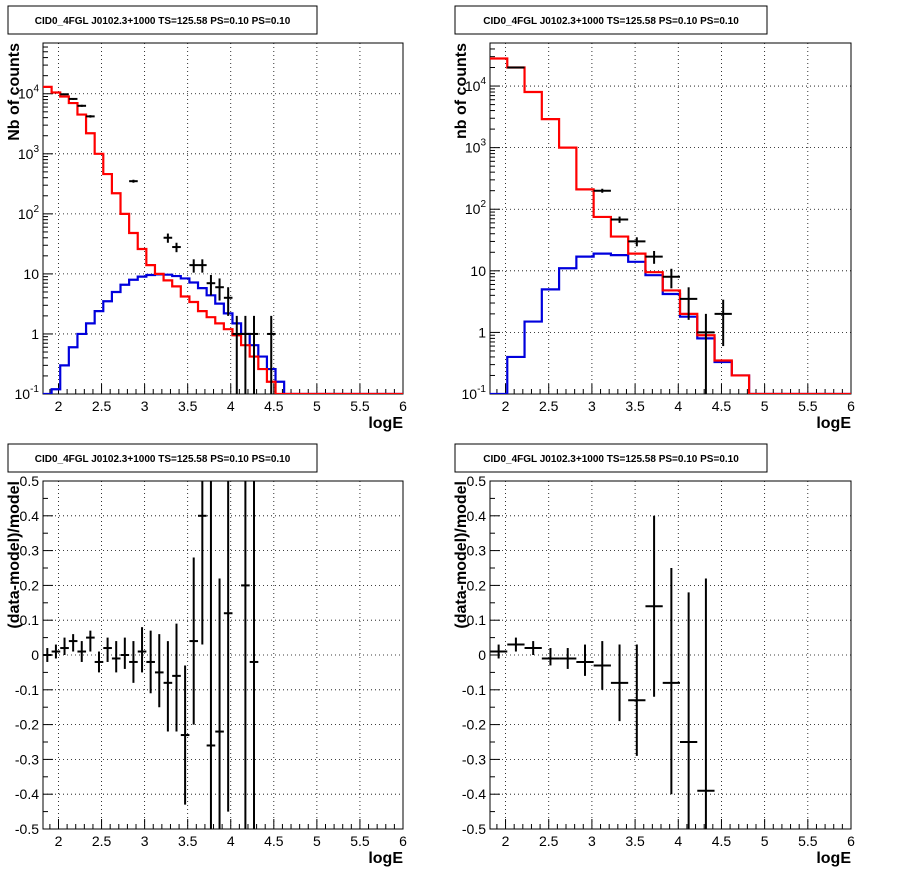 This screenshot has height=875, width=898. What do you see at coordinates (102, 841) in the screenshot?
I see `x-tick-label: 2.5` at bounding box center [102, 841].